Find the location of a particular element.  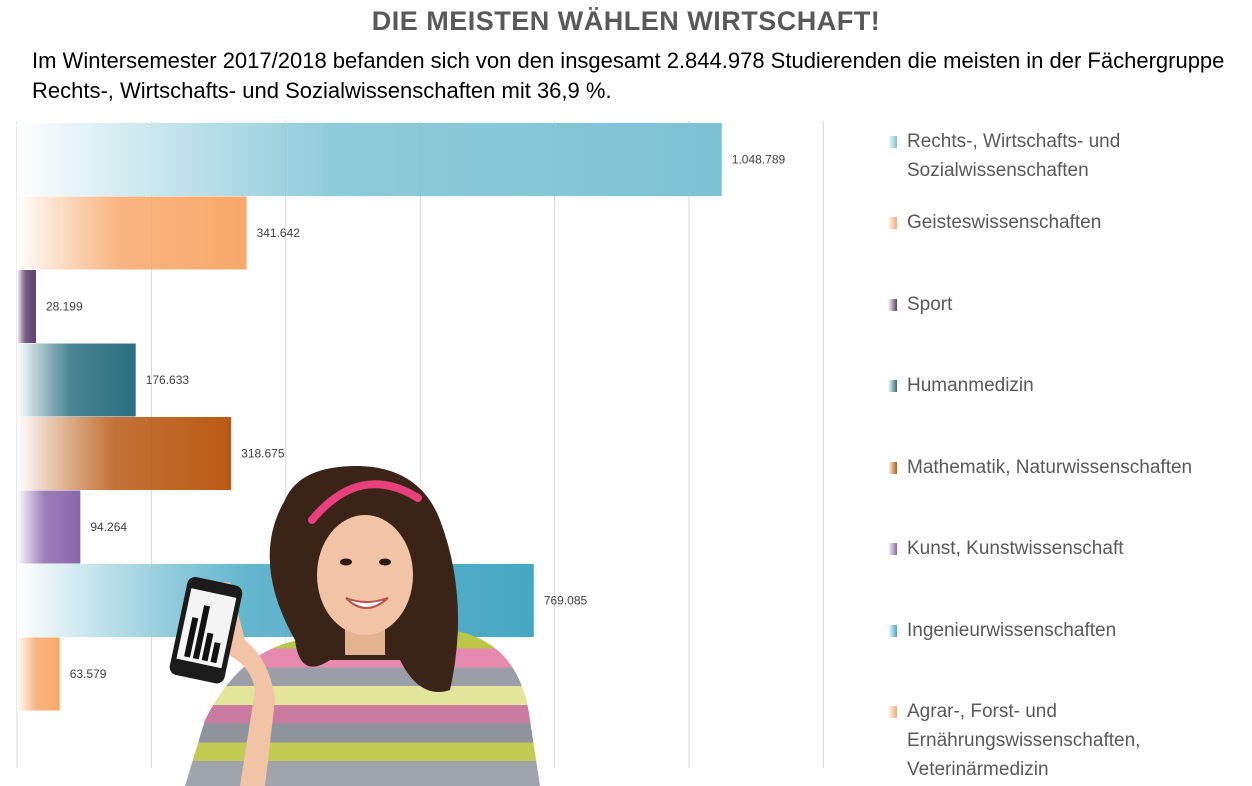

value-label-8: 63.579 is located at coordinates (88, 674).